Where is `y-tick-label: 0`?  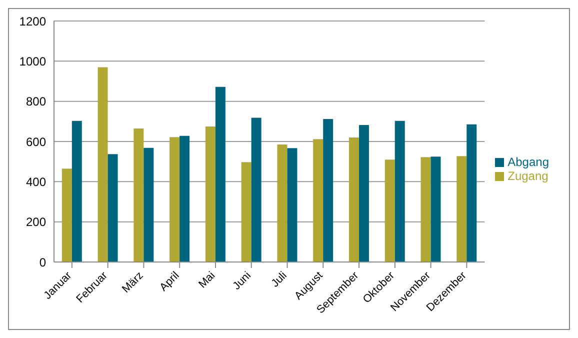 y-tick-label: 0 is located at coordinates (42, 262).